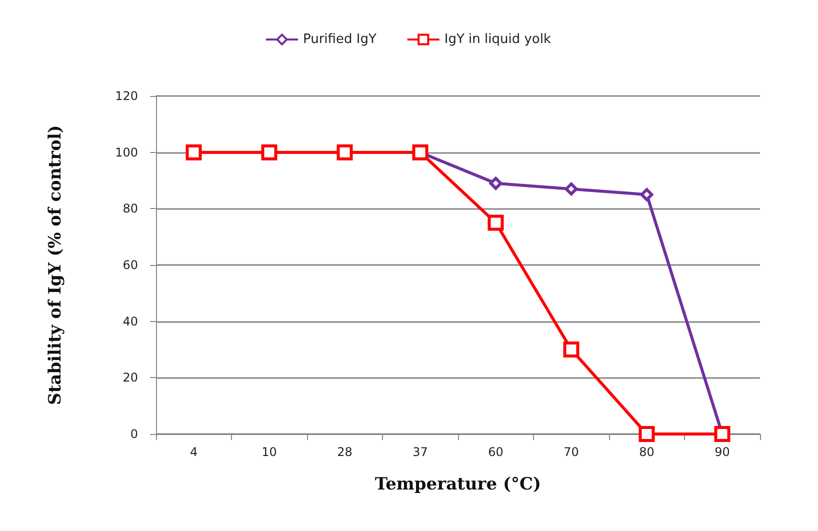  Describe the element at coordinates (496, 452) in the screenshot. I see `x-tick-label: 60` at that location.